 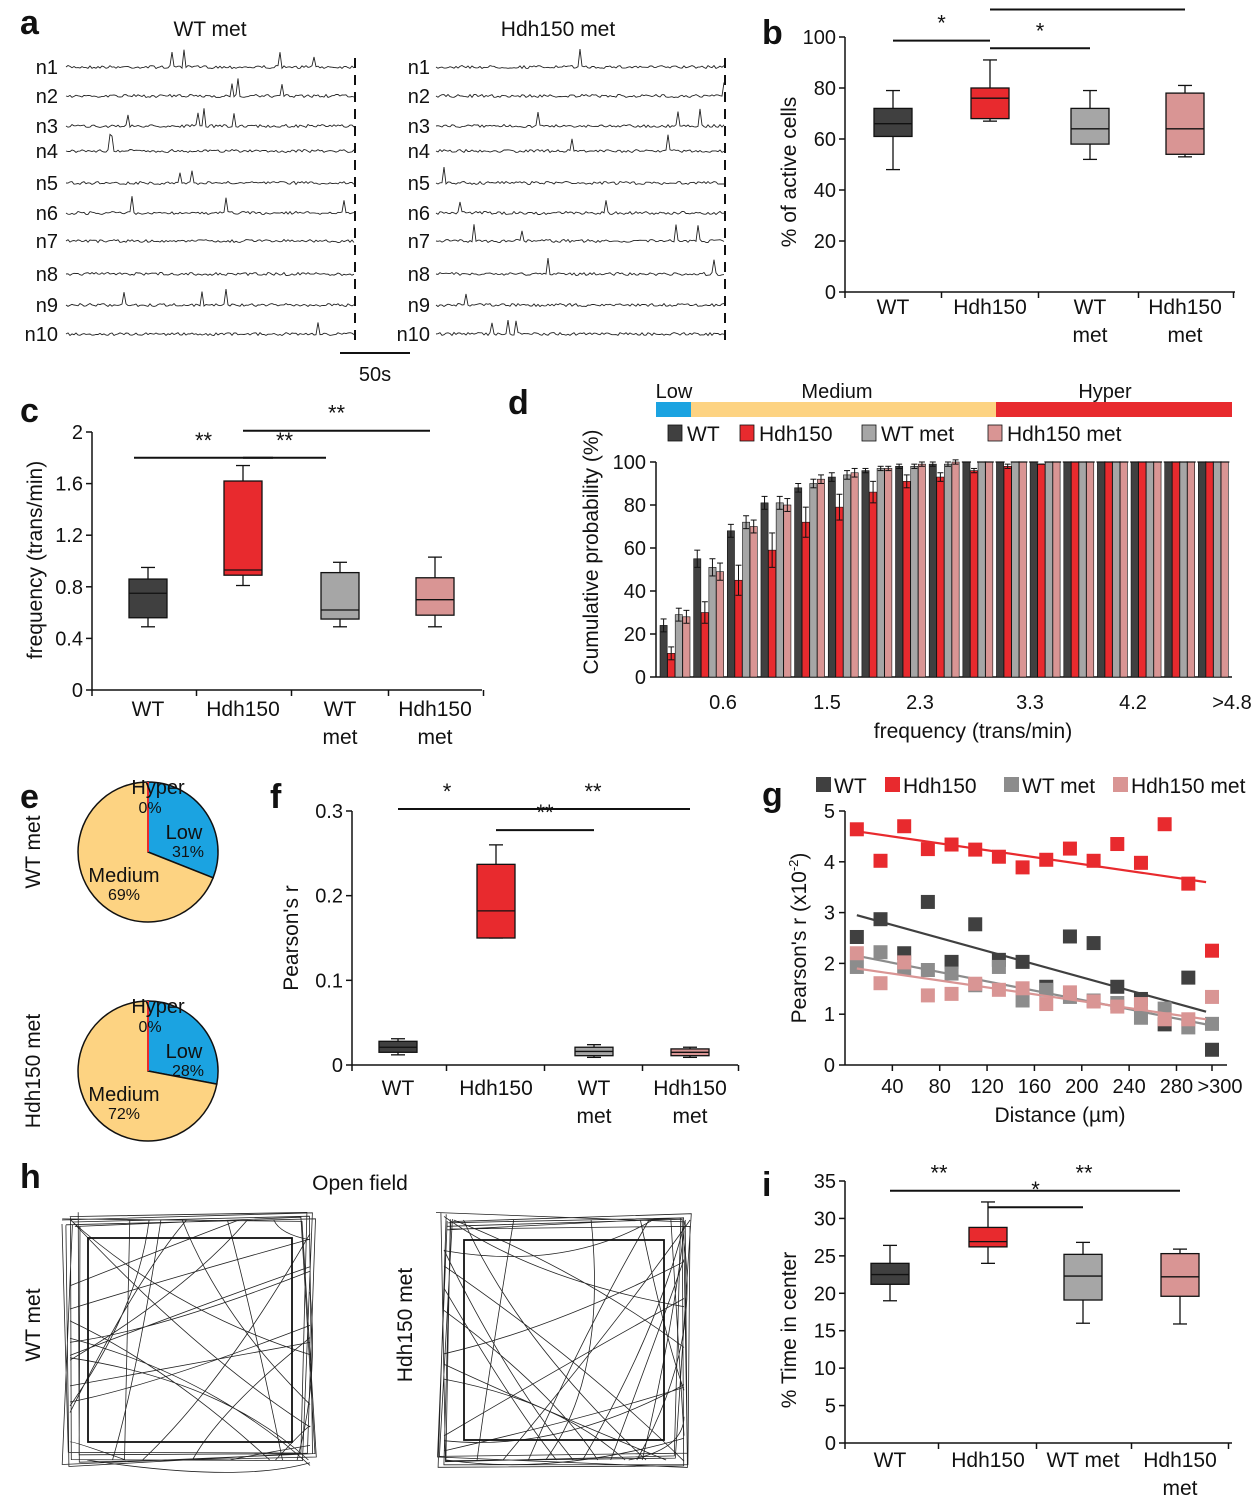 What do you see at coordinates (291, 938) in the screenshot?
I see `f-y-axis-label: Pearson's r` at bounding box center [291, 938].